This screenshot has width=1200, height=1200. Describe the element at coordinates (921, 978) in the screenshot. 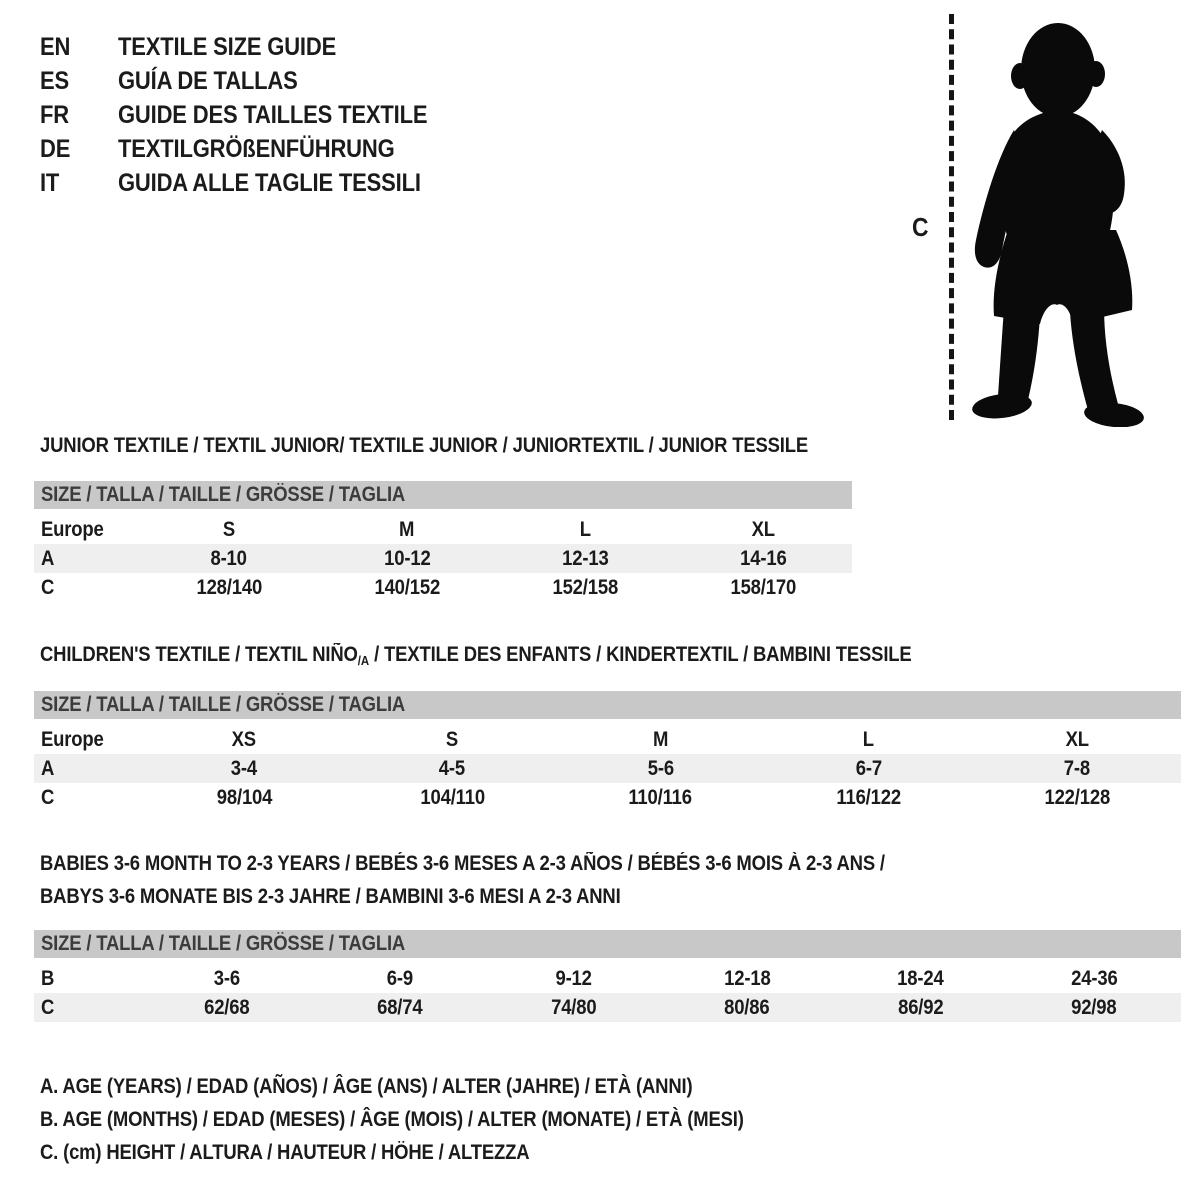

I see `table-cell: 18-24` at that location.